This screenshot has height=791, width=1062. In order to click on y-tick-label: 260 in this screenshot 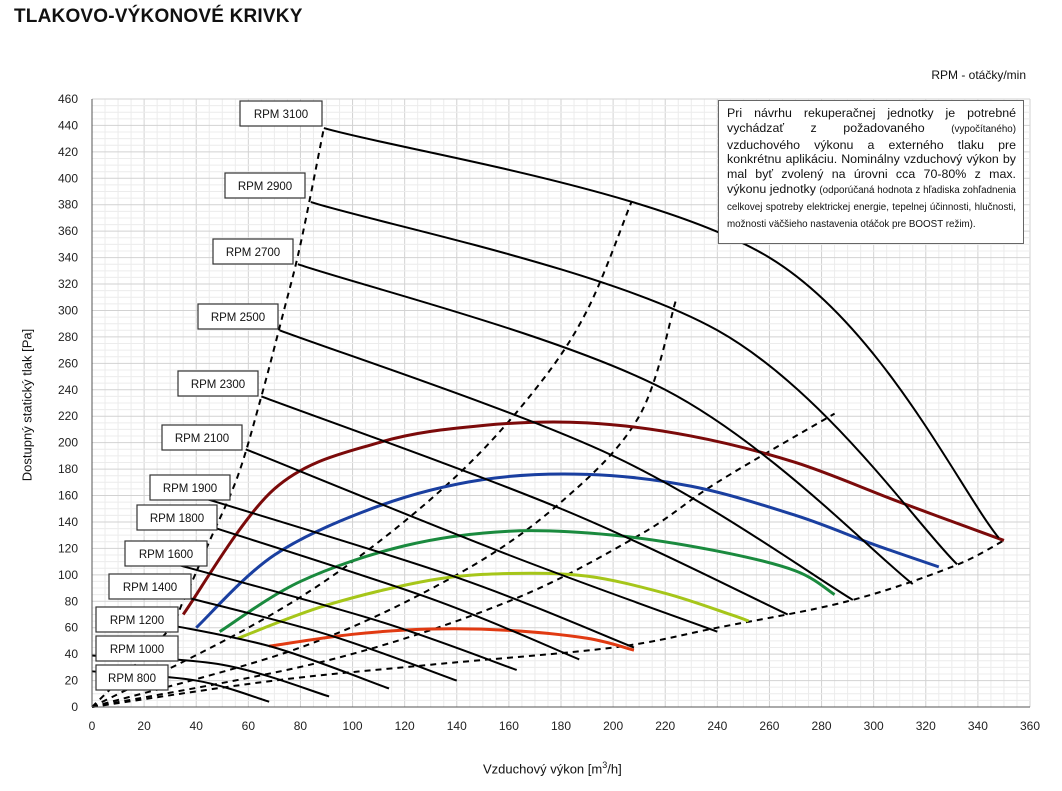, I will do `click(68, 363)`.